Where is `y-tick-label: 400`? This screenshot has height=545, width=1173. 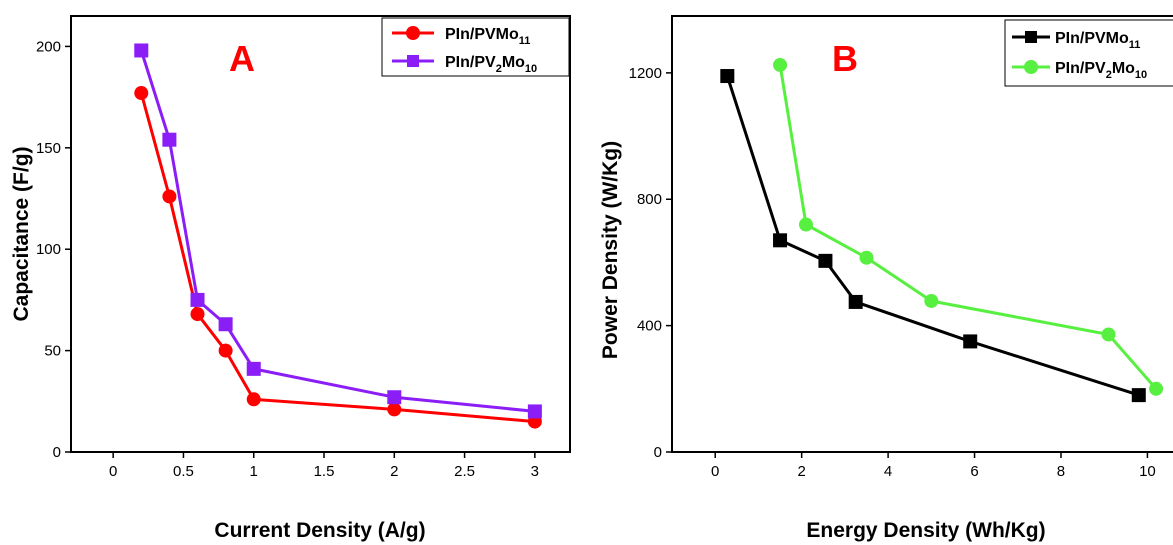
y-tick-label: 400 is located at coordinates (649, 326).